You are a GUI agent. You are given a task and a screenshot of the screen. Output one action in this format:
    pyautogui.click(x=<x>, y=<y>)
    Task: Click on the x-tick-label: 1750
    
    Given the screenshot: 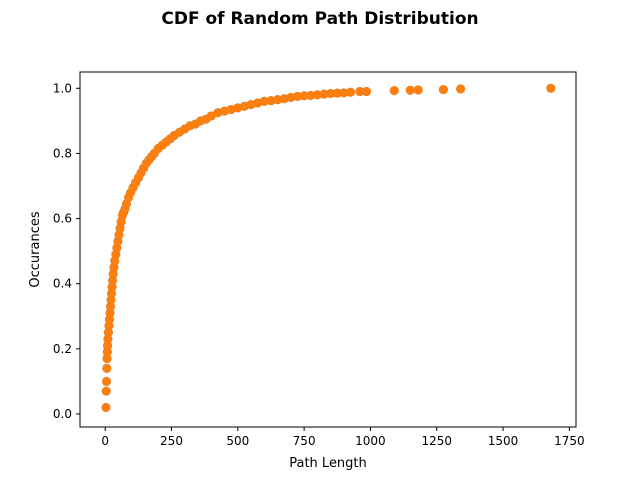 What is the action you would take?
    pyautogui.click(x=569, y=441)
    